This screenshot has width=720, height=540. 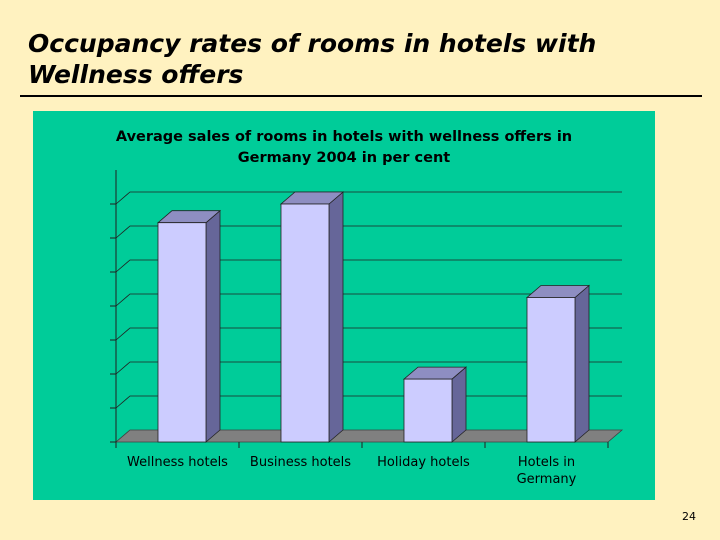 I want to click on slide-title-line2: Wellness offers, so click(x=136, y=74).